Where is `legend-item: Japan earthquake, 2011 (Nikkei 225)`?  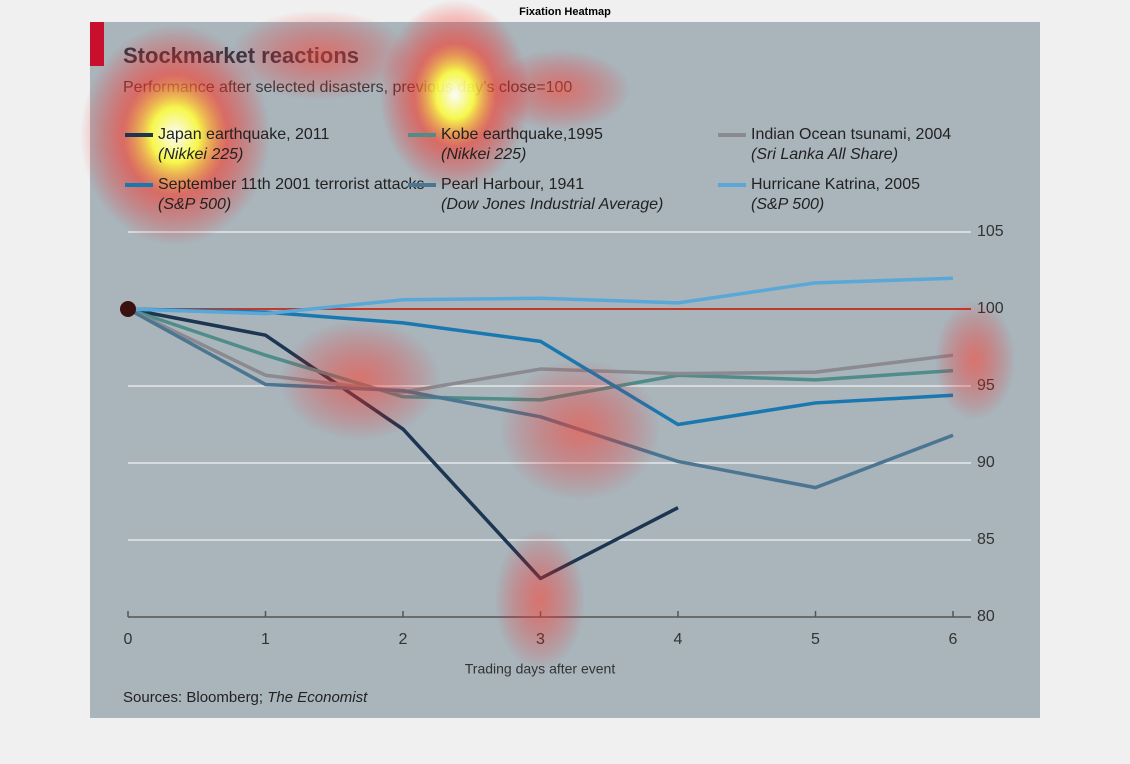 legend-item: Japan earthquake, 2011 (Nikkei 225) is located at coordinates (227, 144).